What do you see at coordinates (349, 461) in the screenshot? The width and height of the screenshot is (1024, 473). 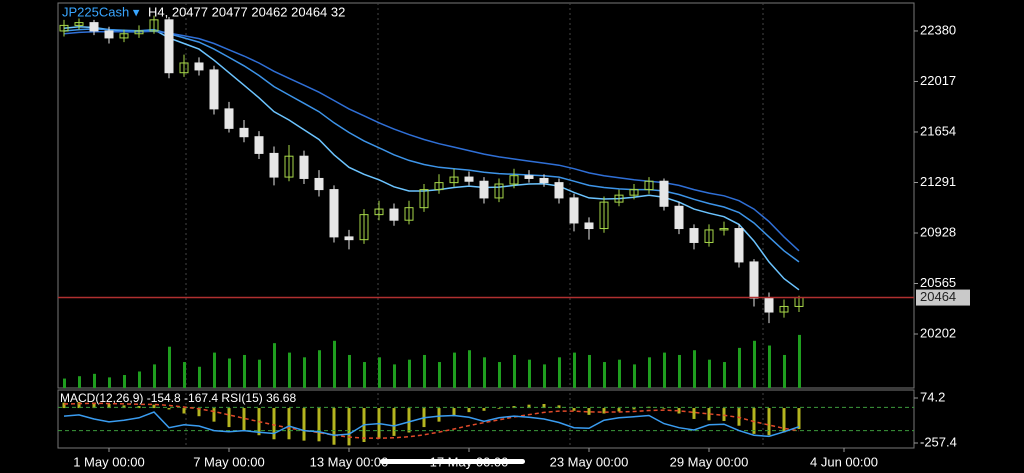 I see `x-tick-label: 13 May 00:00` at bounding box center [349, 461].